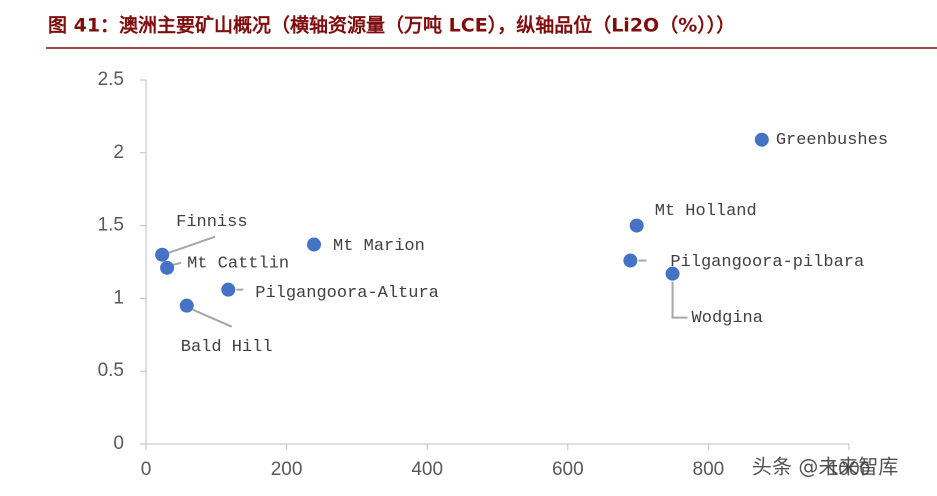 The image size is (937, 496). What do you see at coordinates (727, 318) in the screenshot?
I see `point-label: Wodgina` at bounding box center [727, 318].